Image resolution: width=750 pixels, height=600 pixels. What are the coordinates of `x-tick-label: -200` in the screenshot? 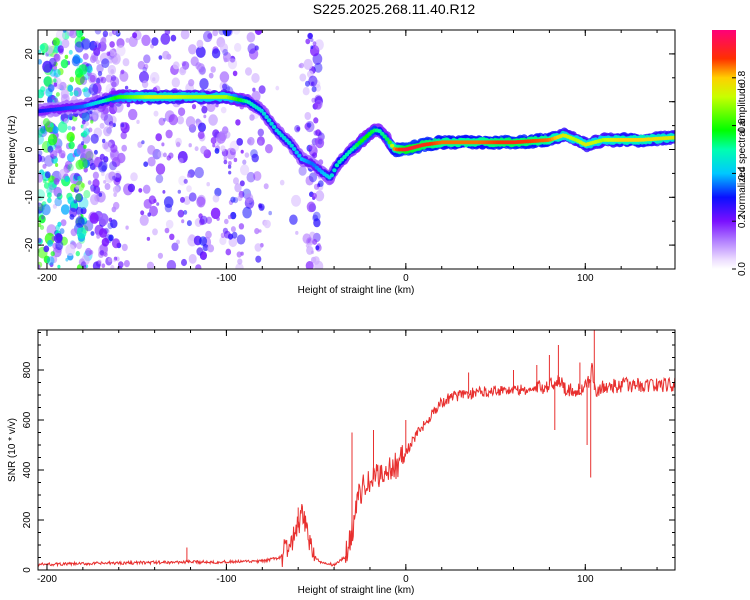 It's located at (47, 579).